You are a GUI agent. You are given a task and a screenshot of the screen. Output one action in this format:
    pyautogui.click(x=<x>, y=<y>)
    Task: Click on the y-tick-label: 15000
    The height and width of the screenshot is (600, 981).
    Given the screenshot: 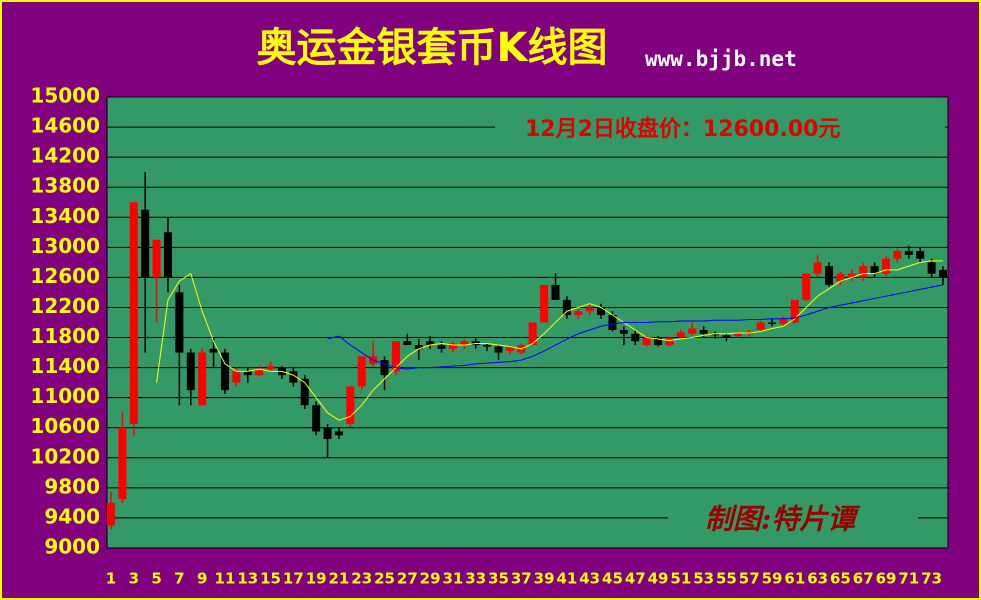 What is the action you would take?
    pyautogui.click(x=65, y=96)
    